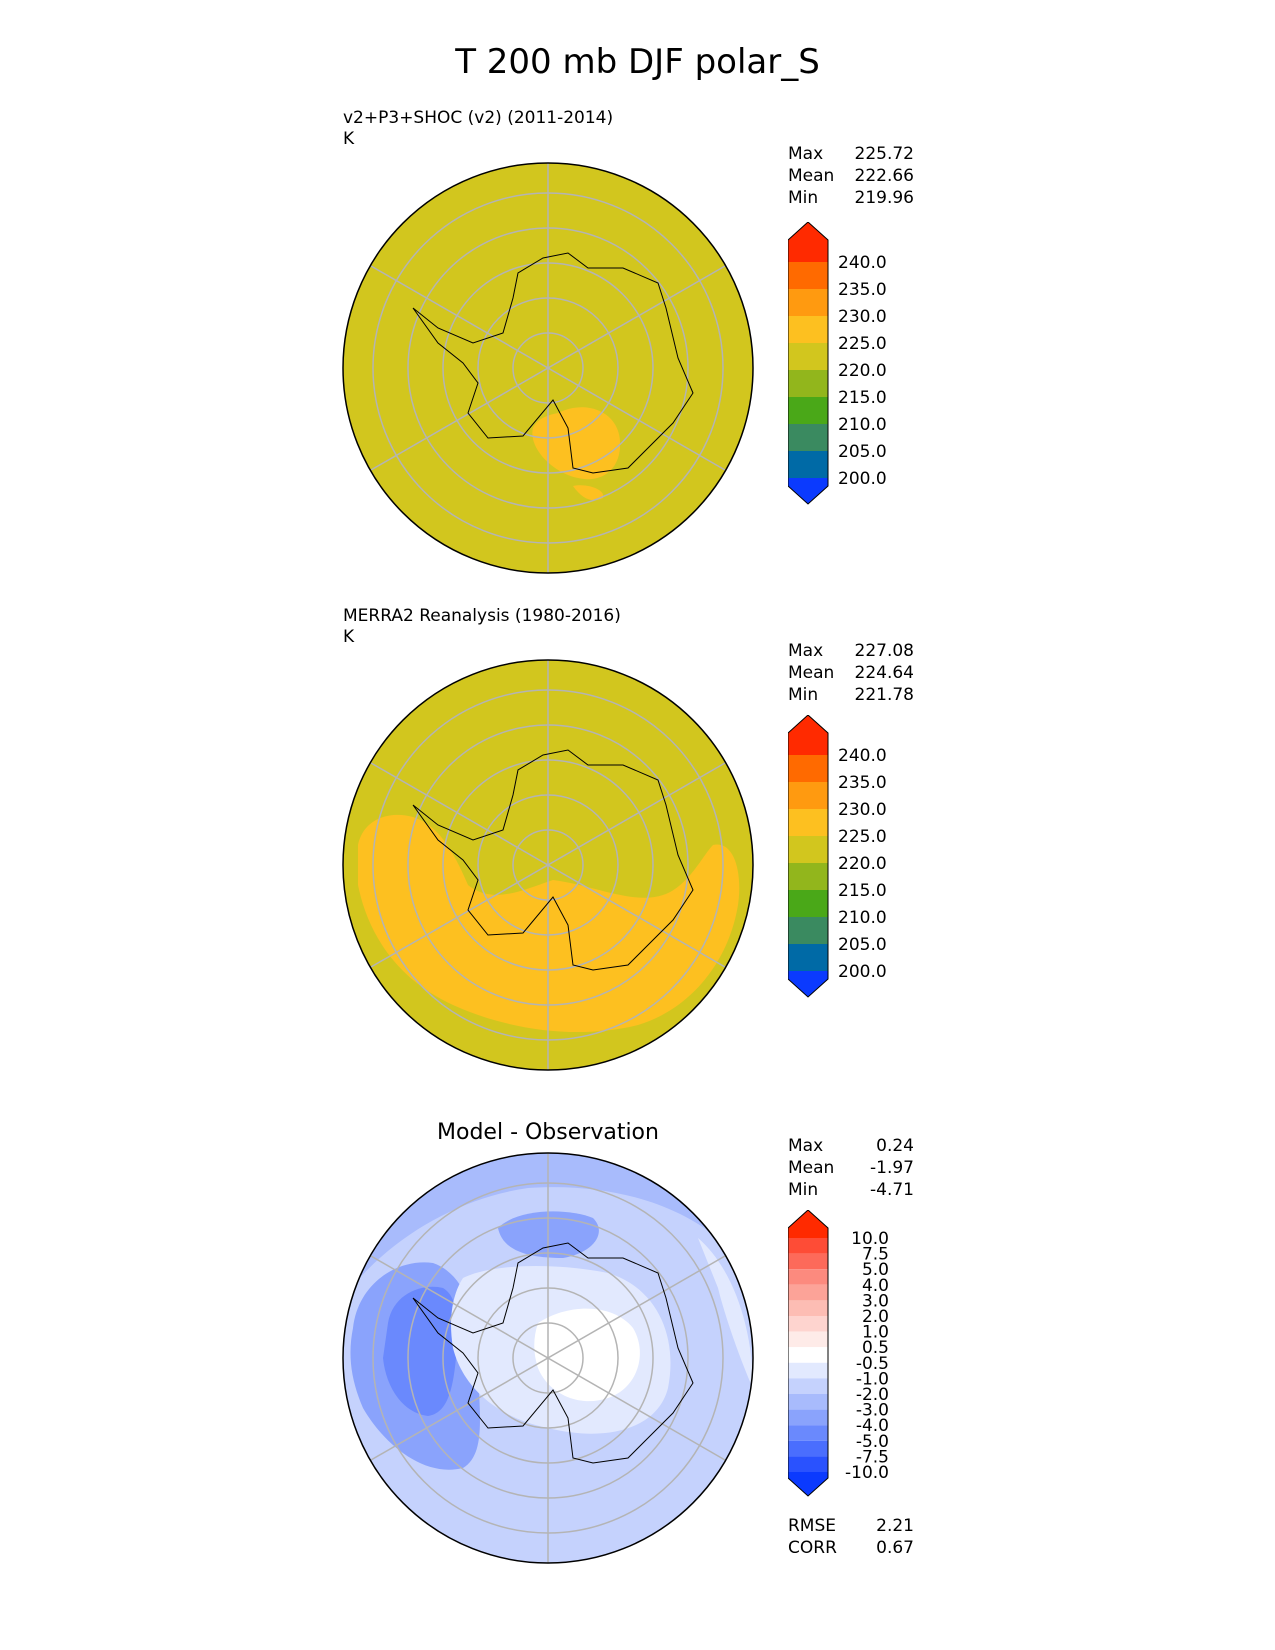 The width and height of the screenshot is (1275, 1650). What do you see at coordinates (875, 1255) in the screenshot?
I see `cbar-tick: 7.5` at bounding box center [875, 1255].